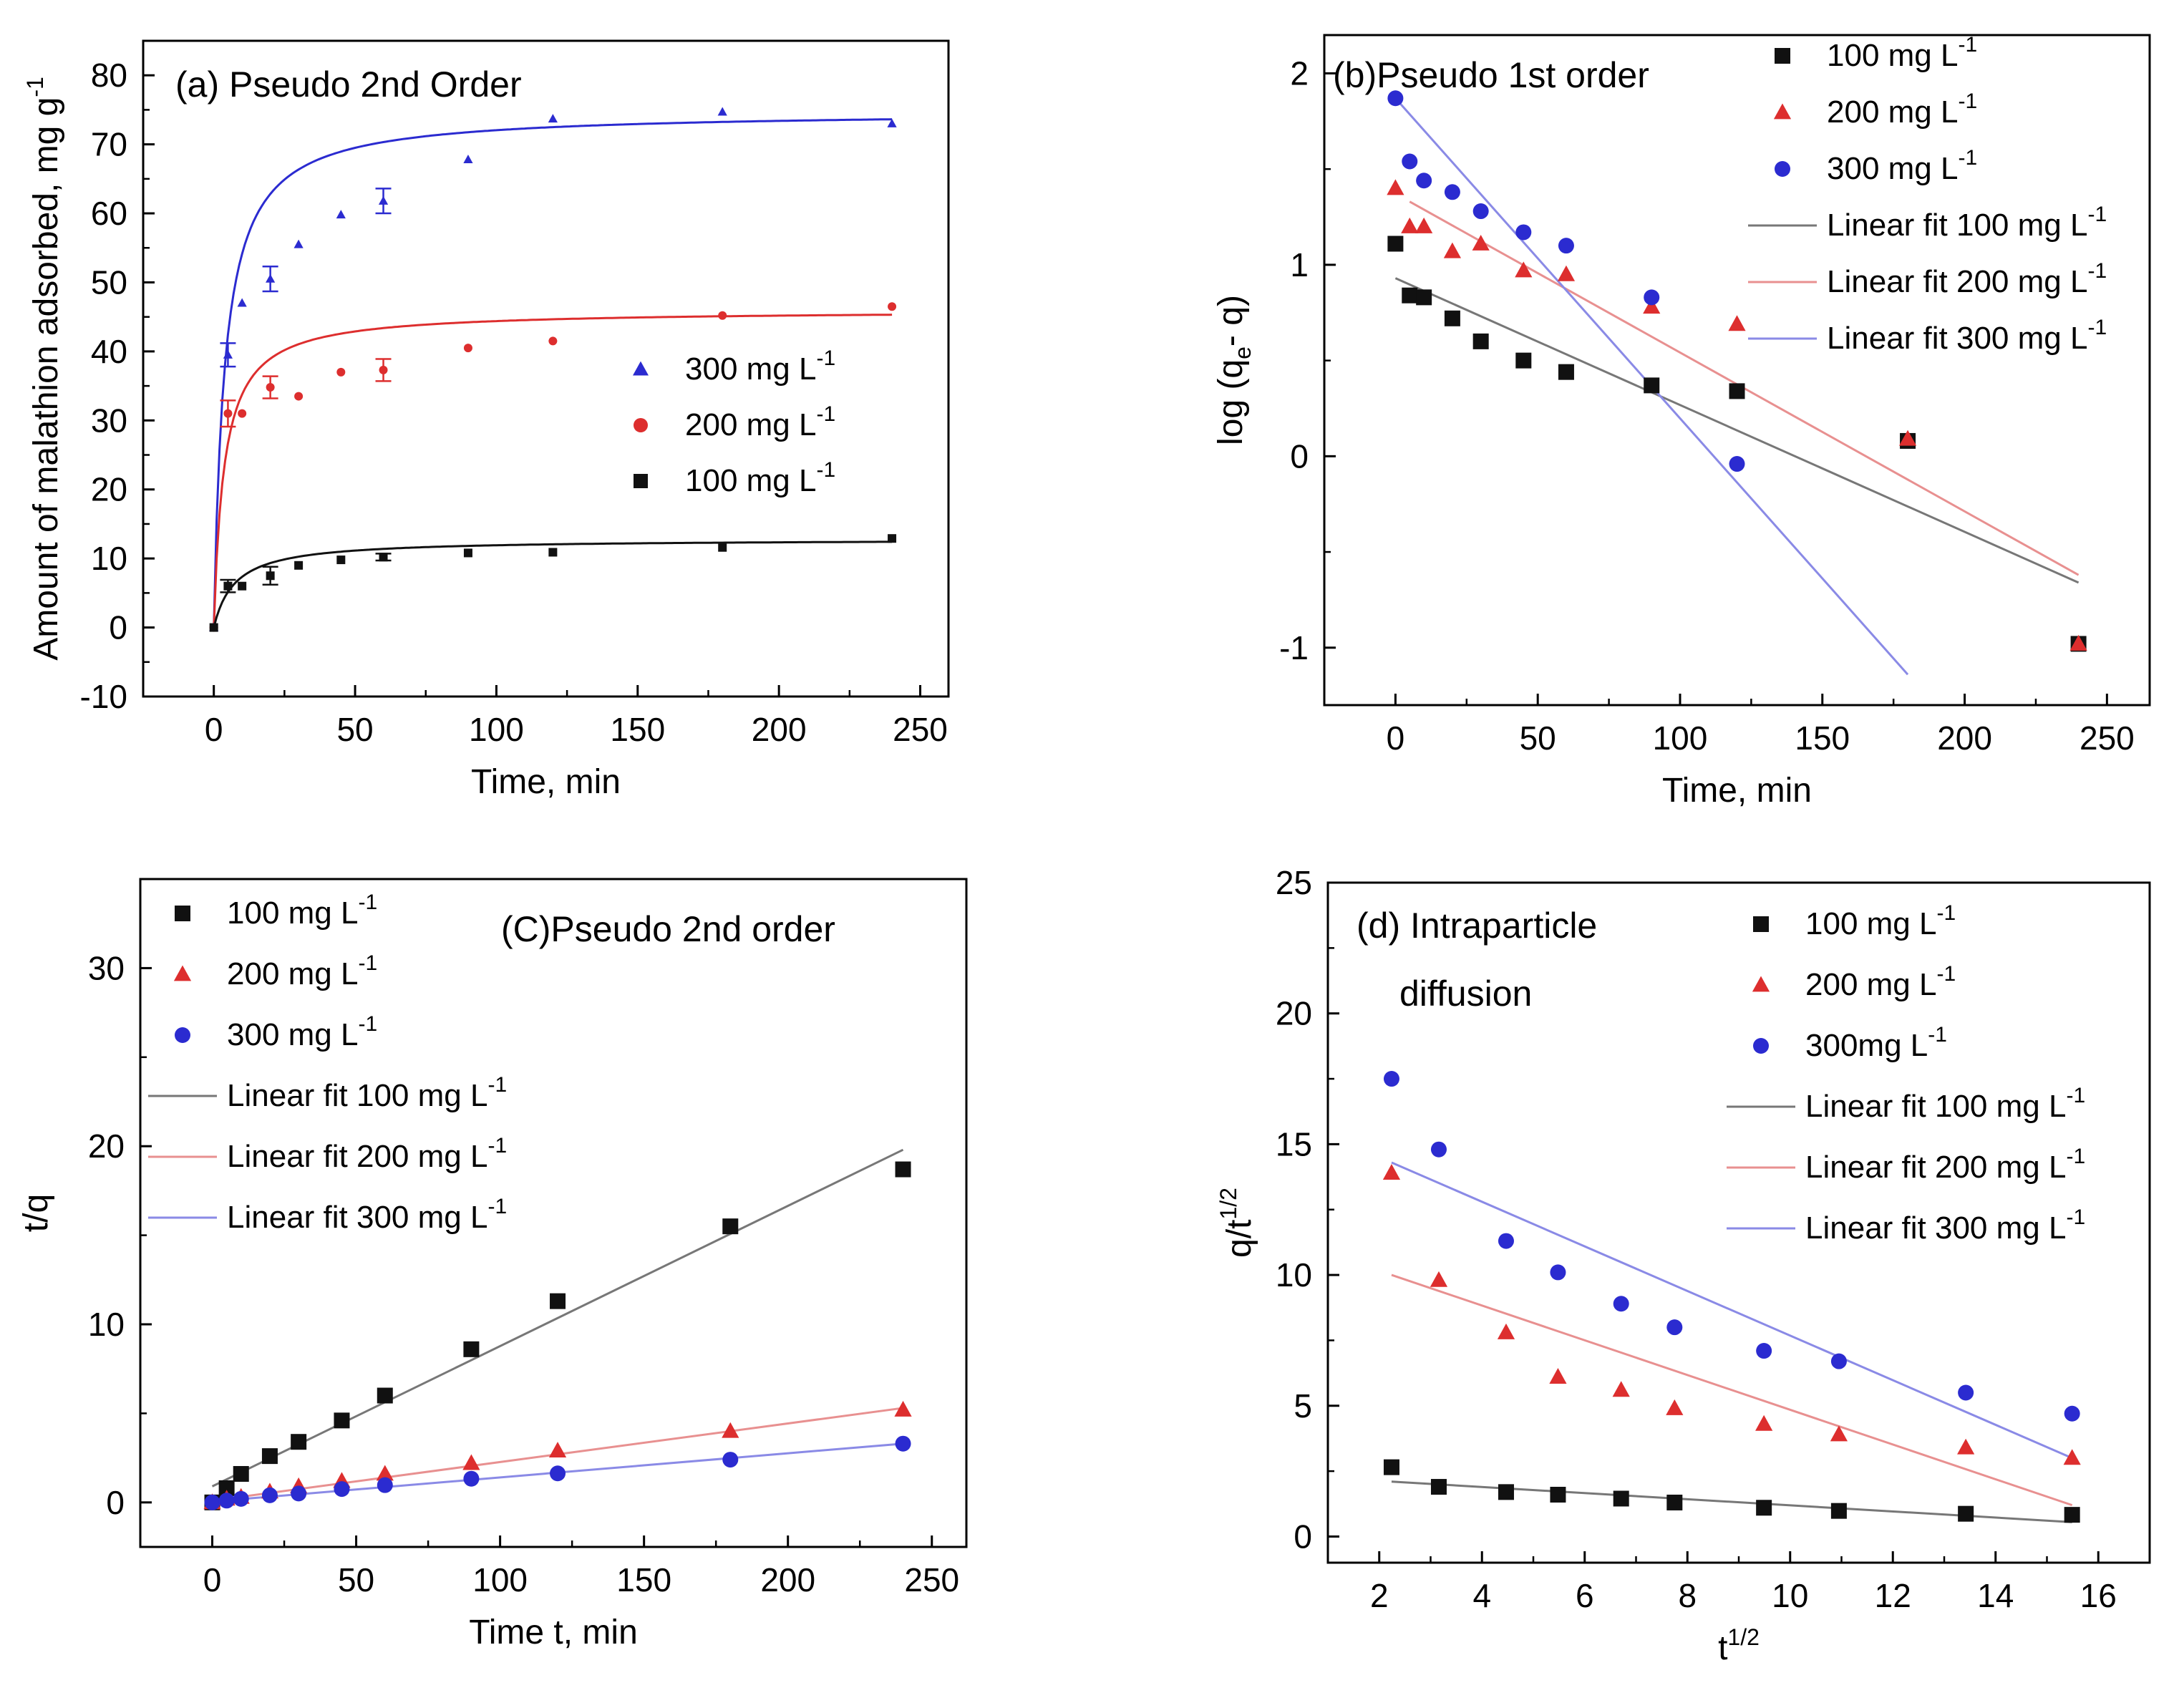  What do you see at coordinates (46, 379) in the screenshot?
I see `y-axis-label-text: Amount of malathion adsorbed, mg g` at bounding box center [46, 379].